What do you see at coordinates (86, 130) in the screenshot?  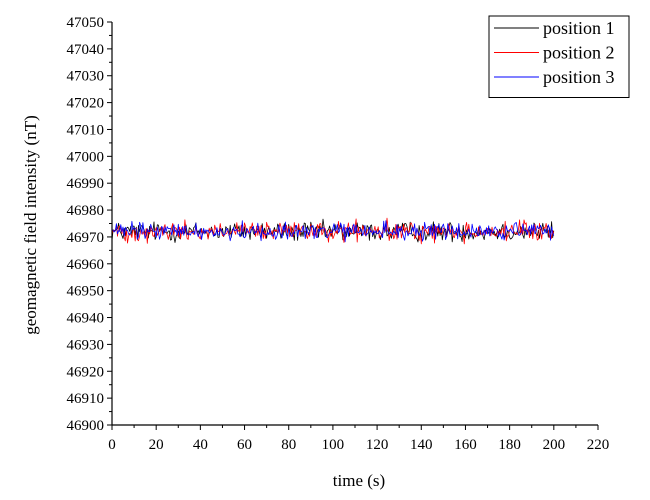 I see `y-tick-label: 47010` at bounding box center [86, 130].